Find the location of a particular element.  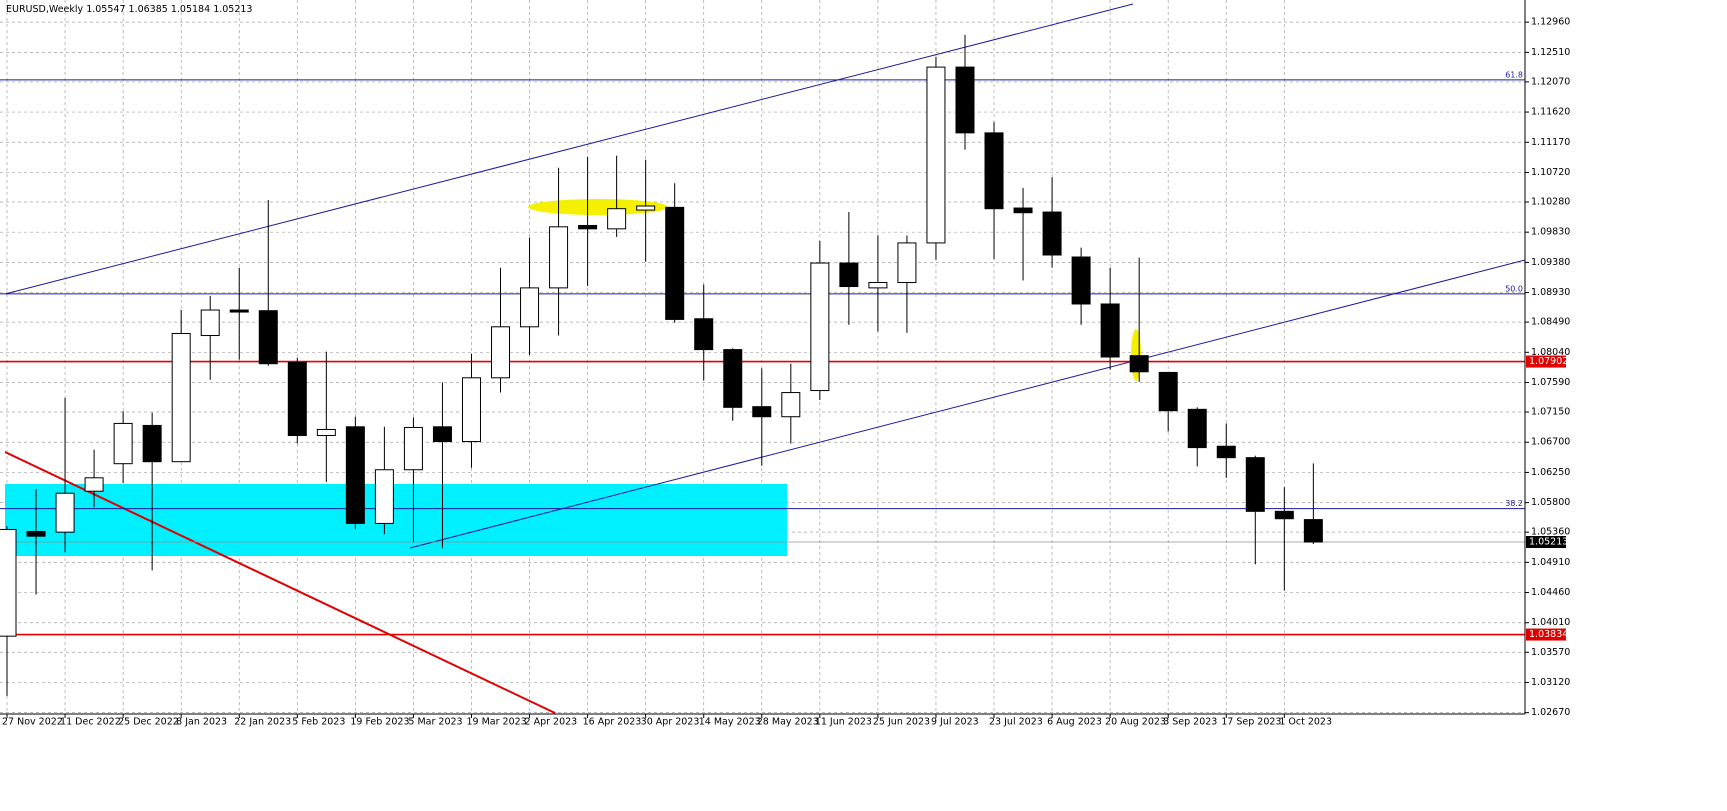

price-tag-label: 1.03834 is located at coordinates (1548, 634).